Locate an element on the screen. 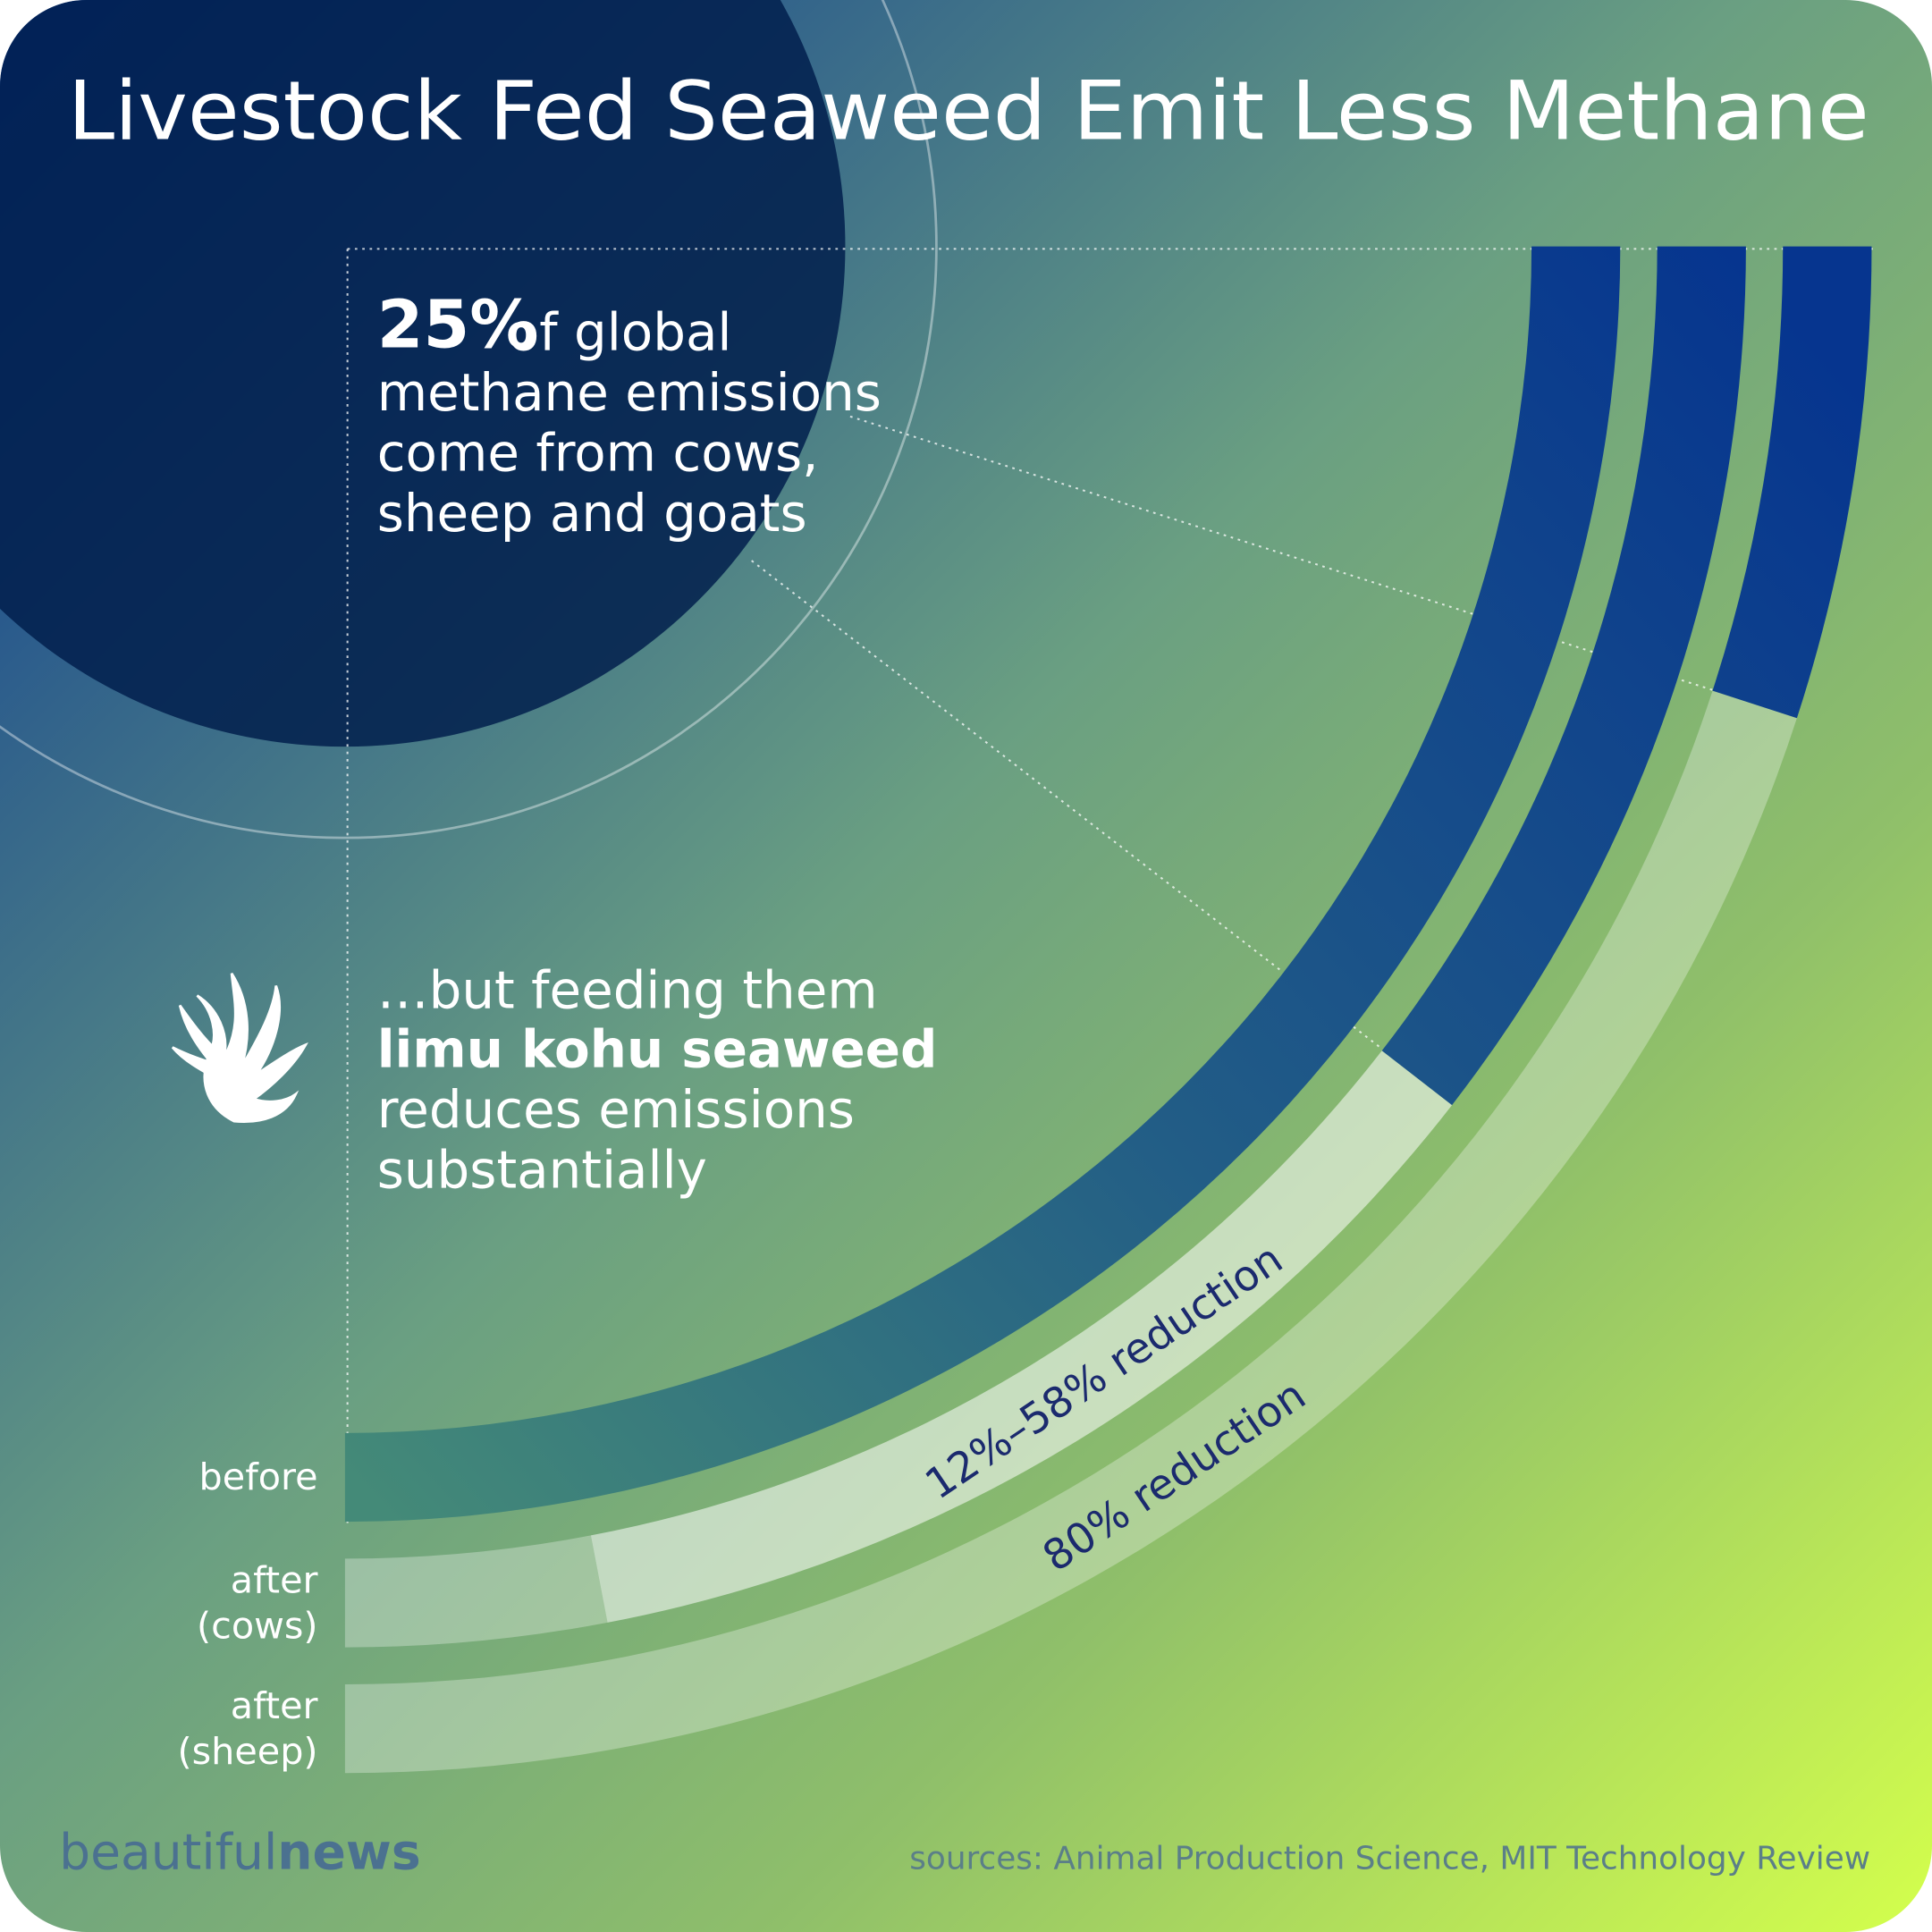 This screenshot has width=1932, height=1932. finding-line: substantially is located at coordinates (542, 1170).